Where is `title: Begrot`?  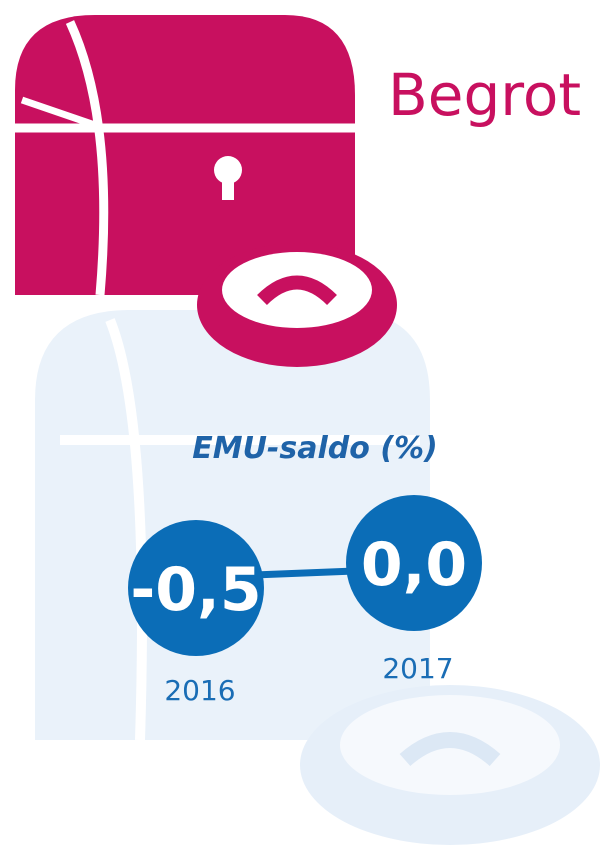 title: Begrot is located at coordinates (484, 95).